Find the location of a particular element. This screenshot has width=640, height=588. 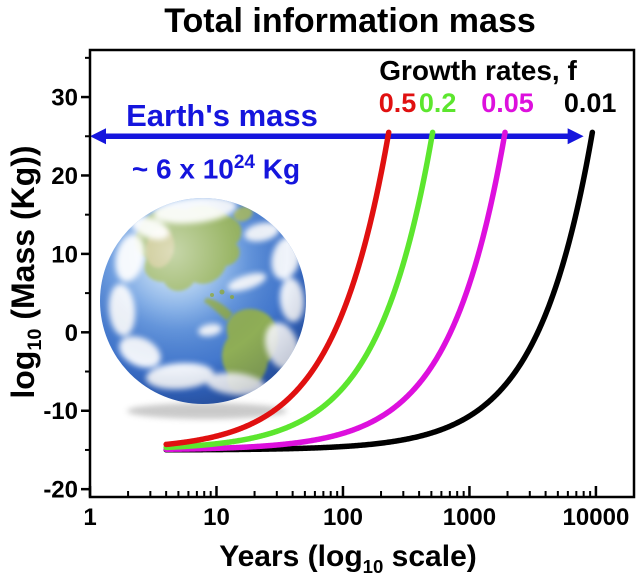

y-tick-label: -10 is located at coordinates (60, 411).